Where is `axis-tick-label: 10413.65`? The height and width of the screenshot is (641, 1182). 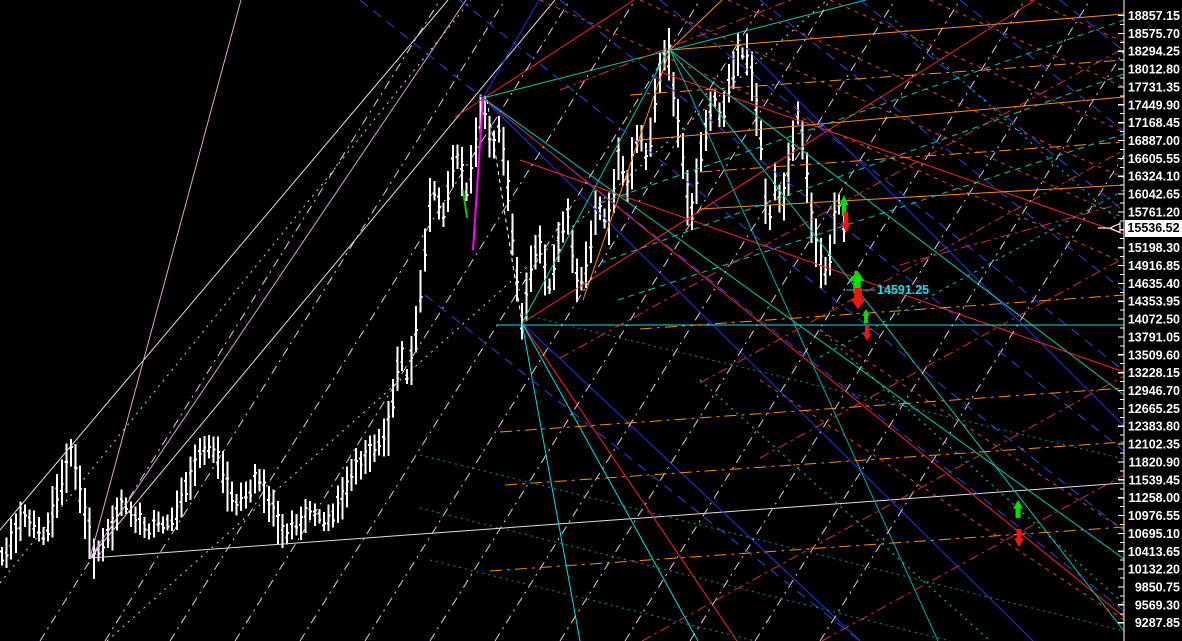
axis-tick-label: 10413.65 is located at coordinates (1154, 552).